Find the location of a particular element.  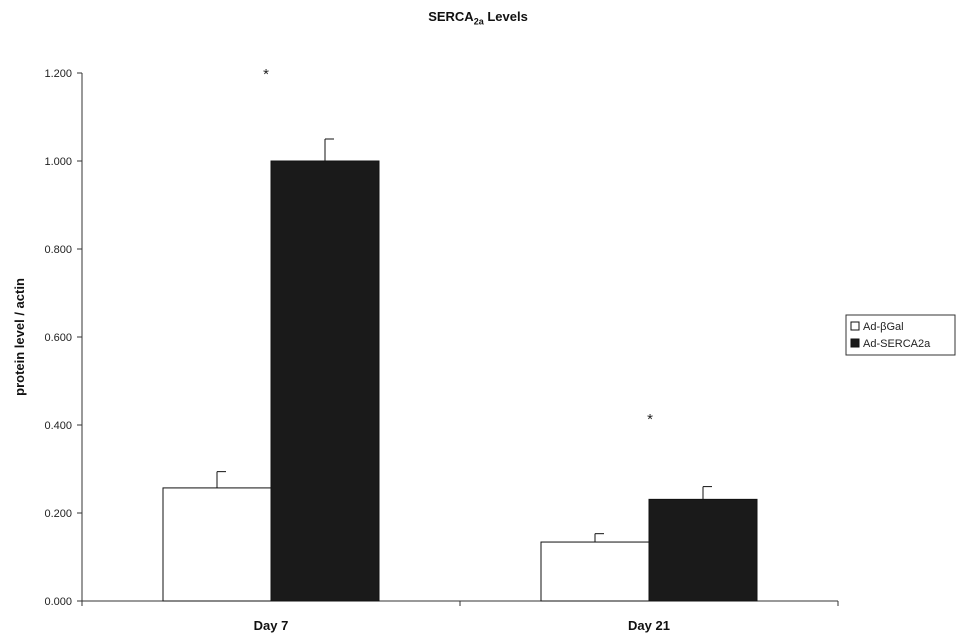

legend-swatch-ad-serca2a is located at coordinates (855, 343).